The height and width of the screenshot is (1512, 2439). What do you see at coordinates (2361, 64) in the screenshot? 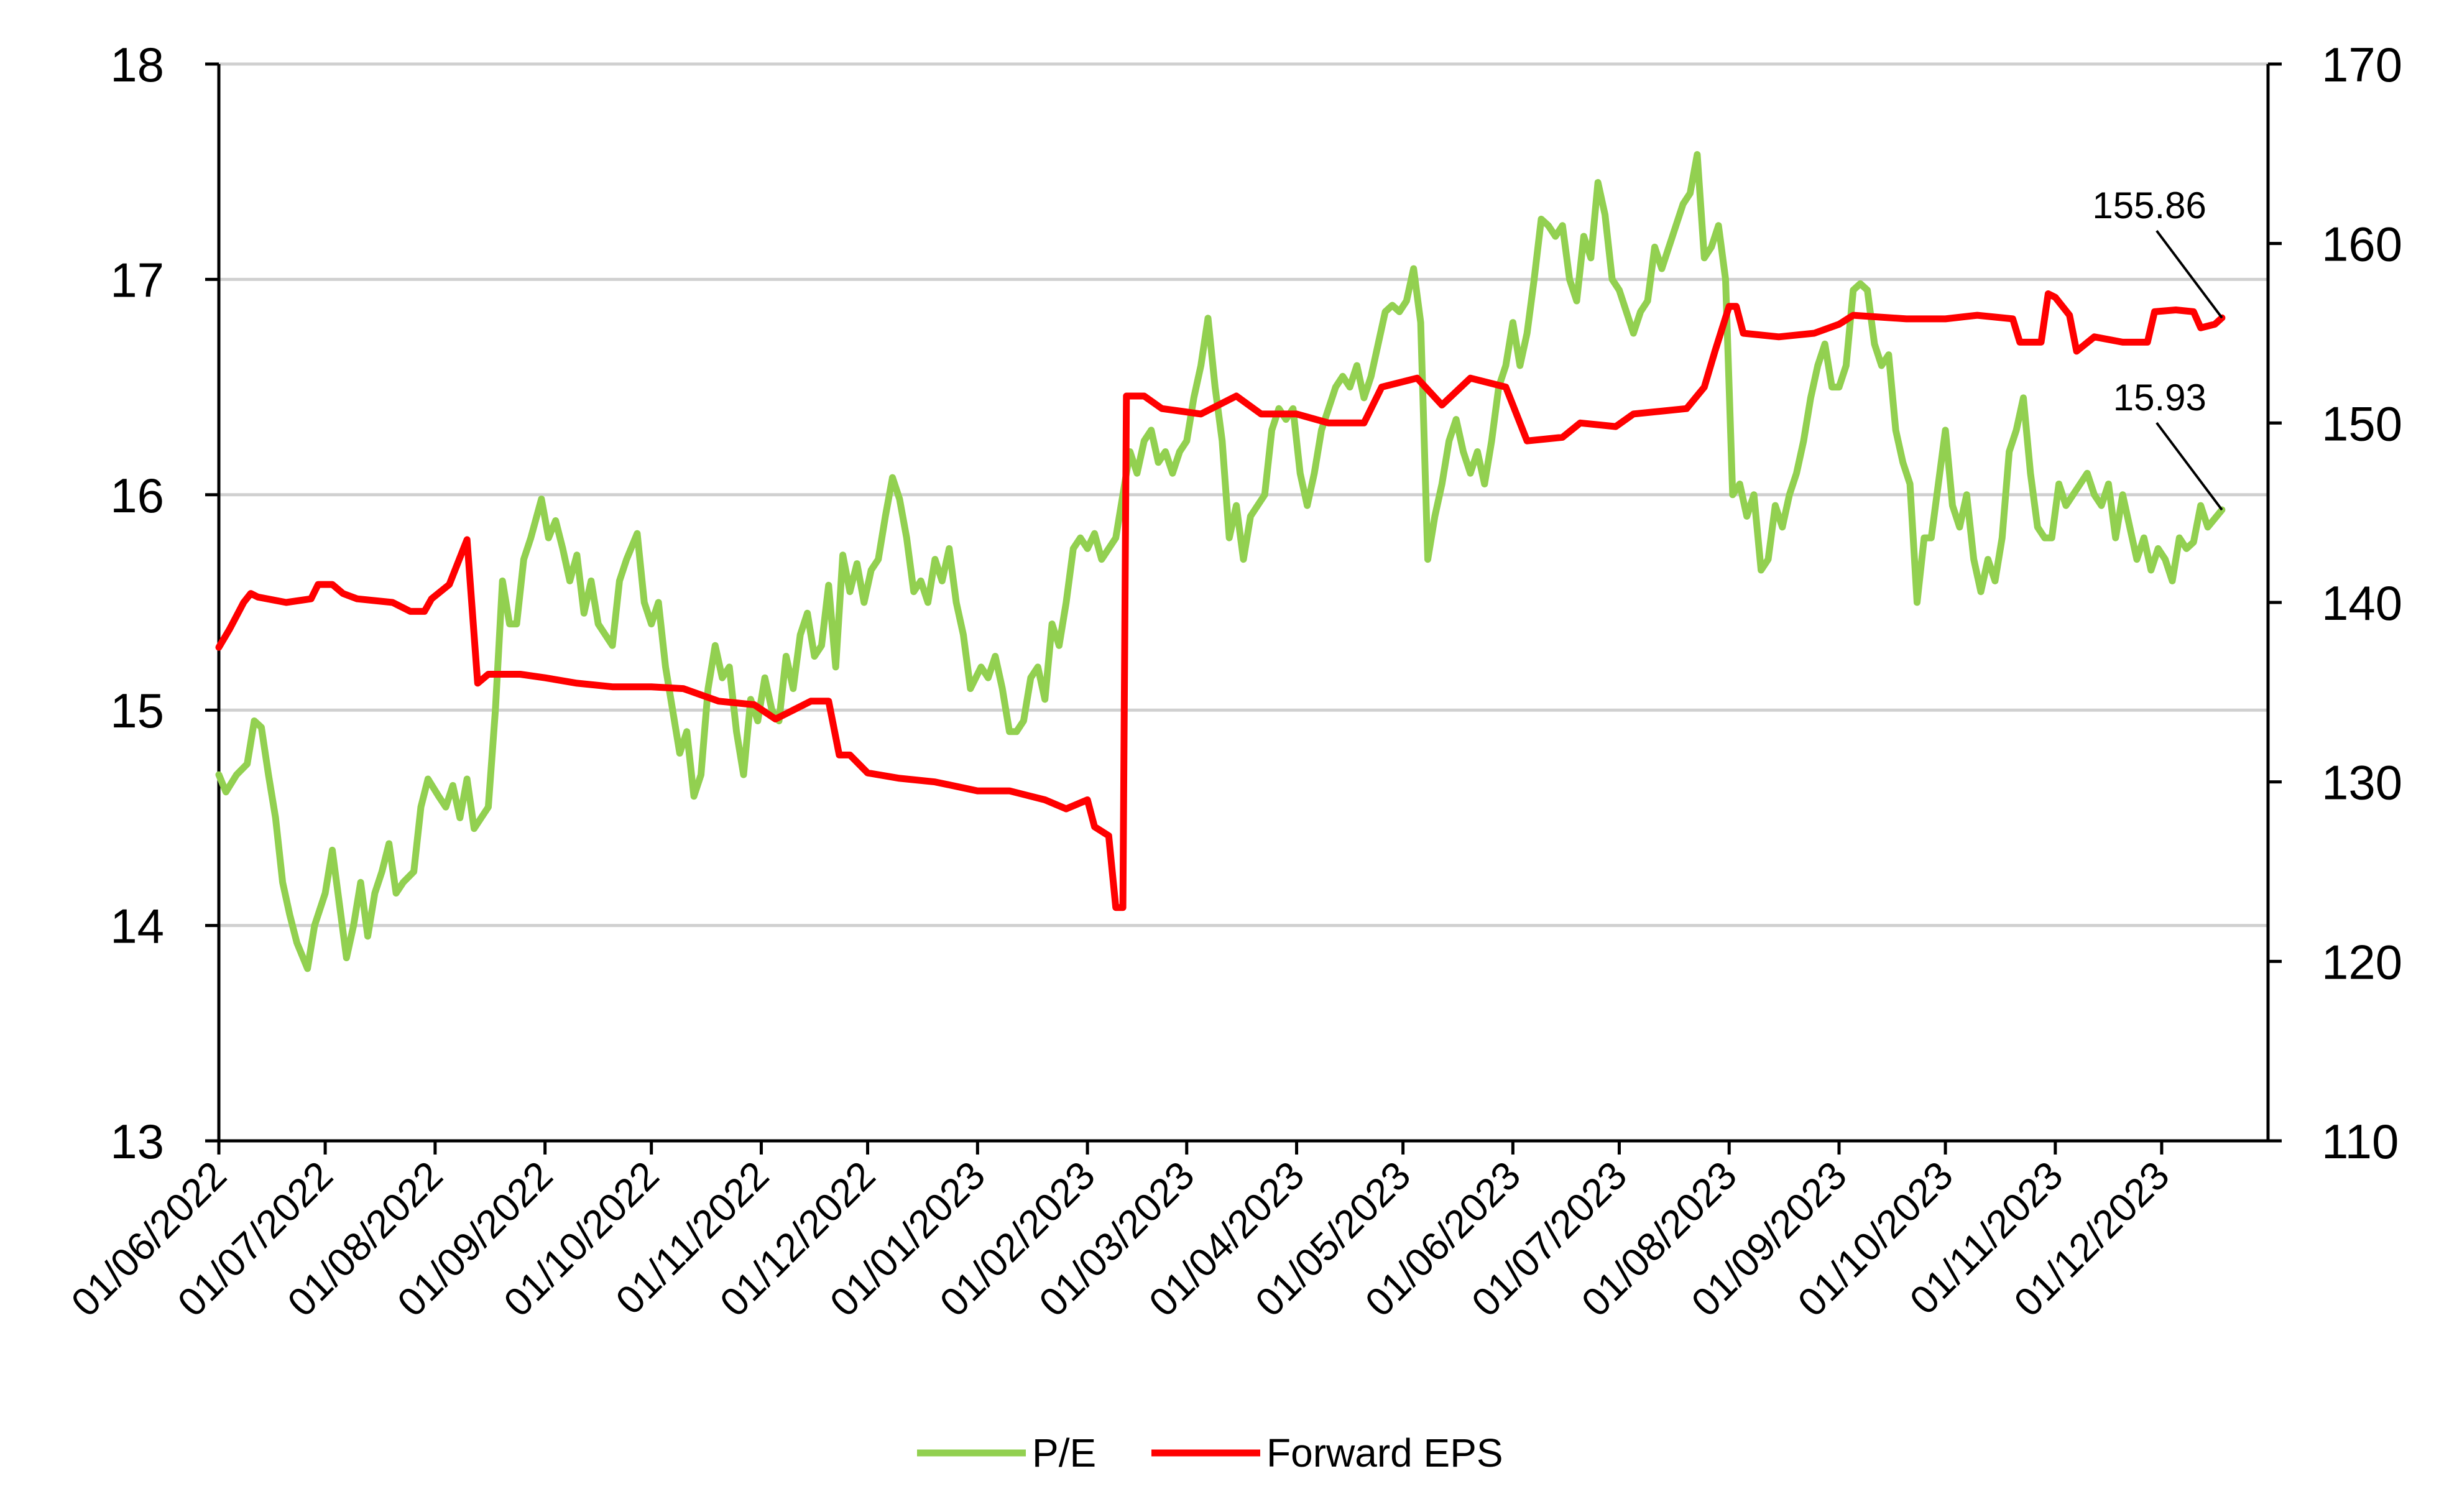
I see `right-y-tick-label: 170` at bounding box center [2361, 64].